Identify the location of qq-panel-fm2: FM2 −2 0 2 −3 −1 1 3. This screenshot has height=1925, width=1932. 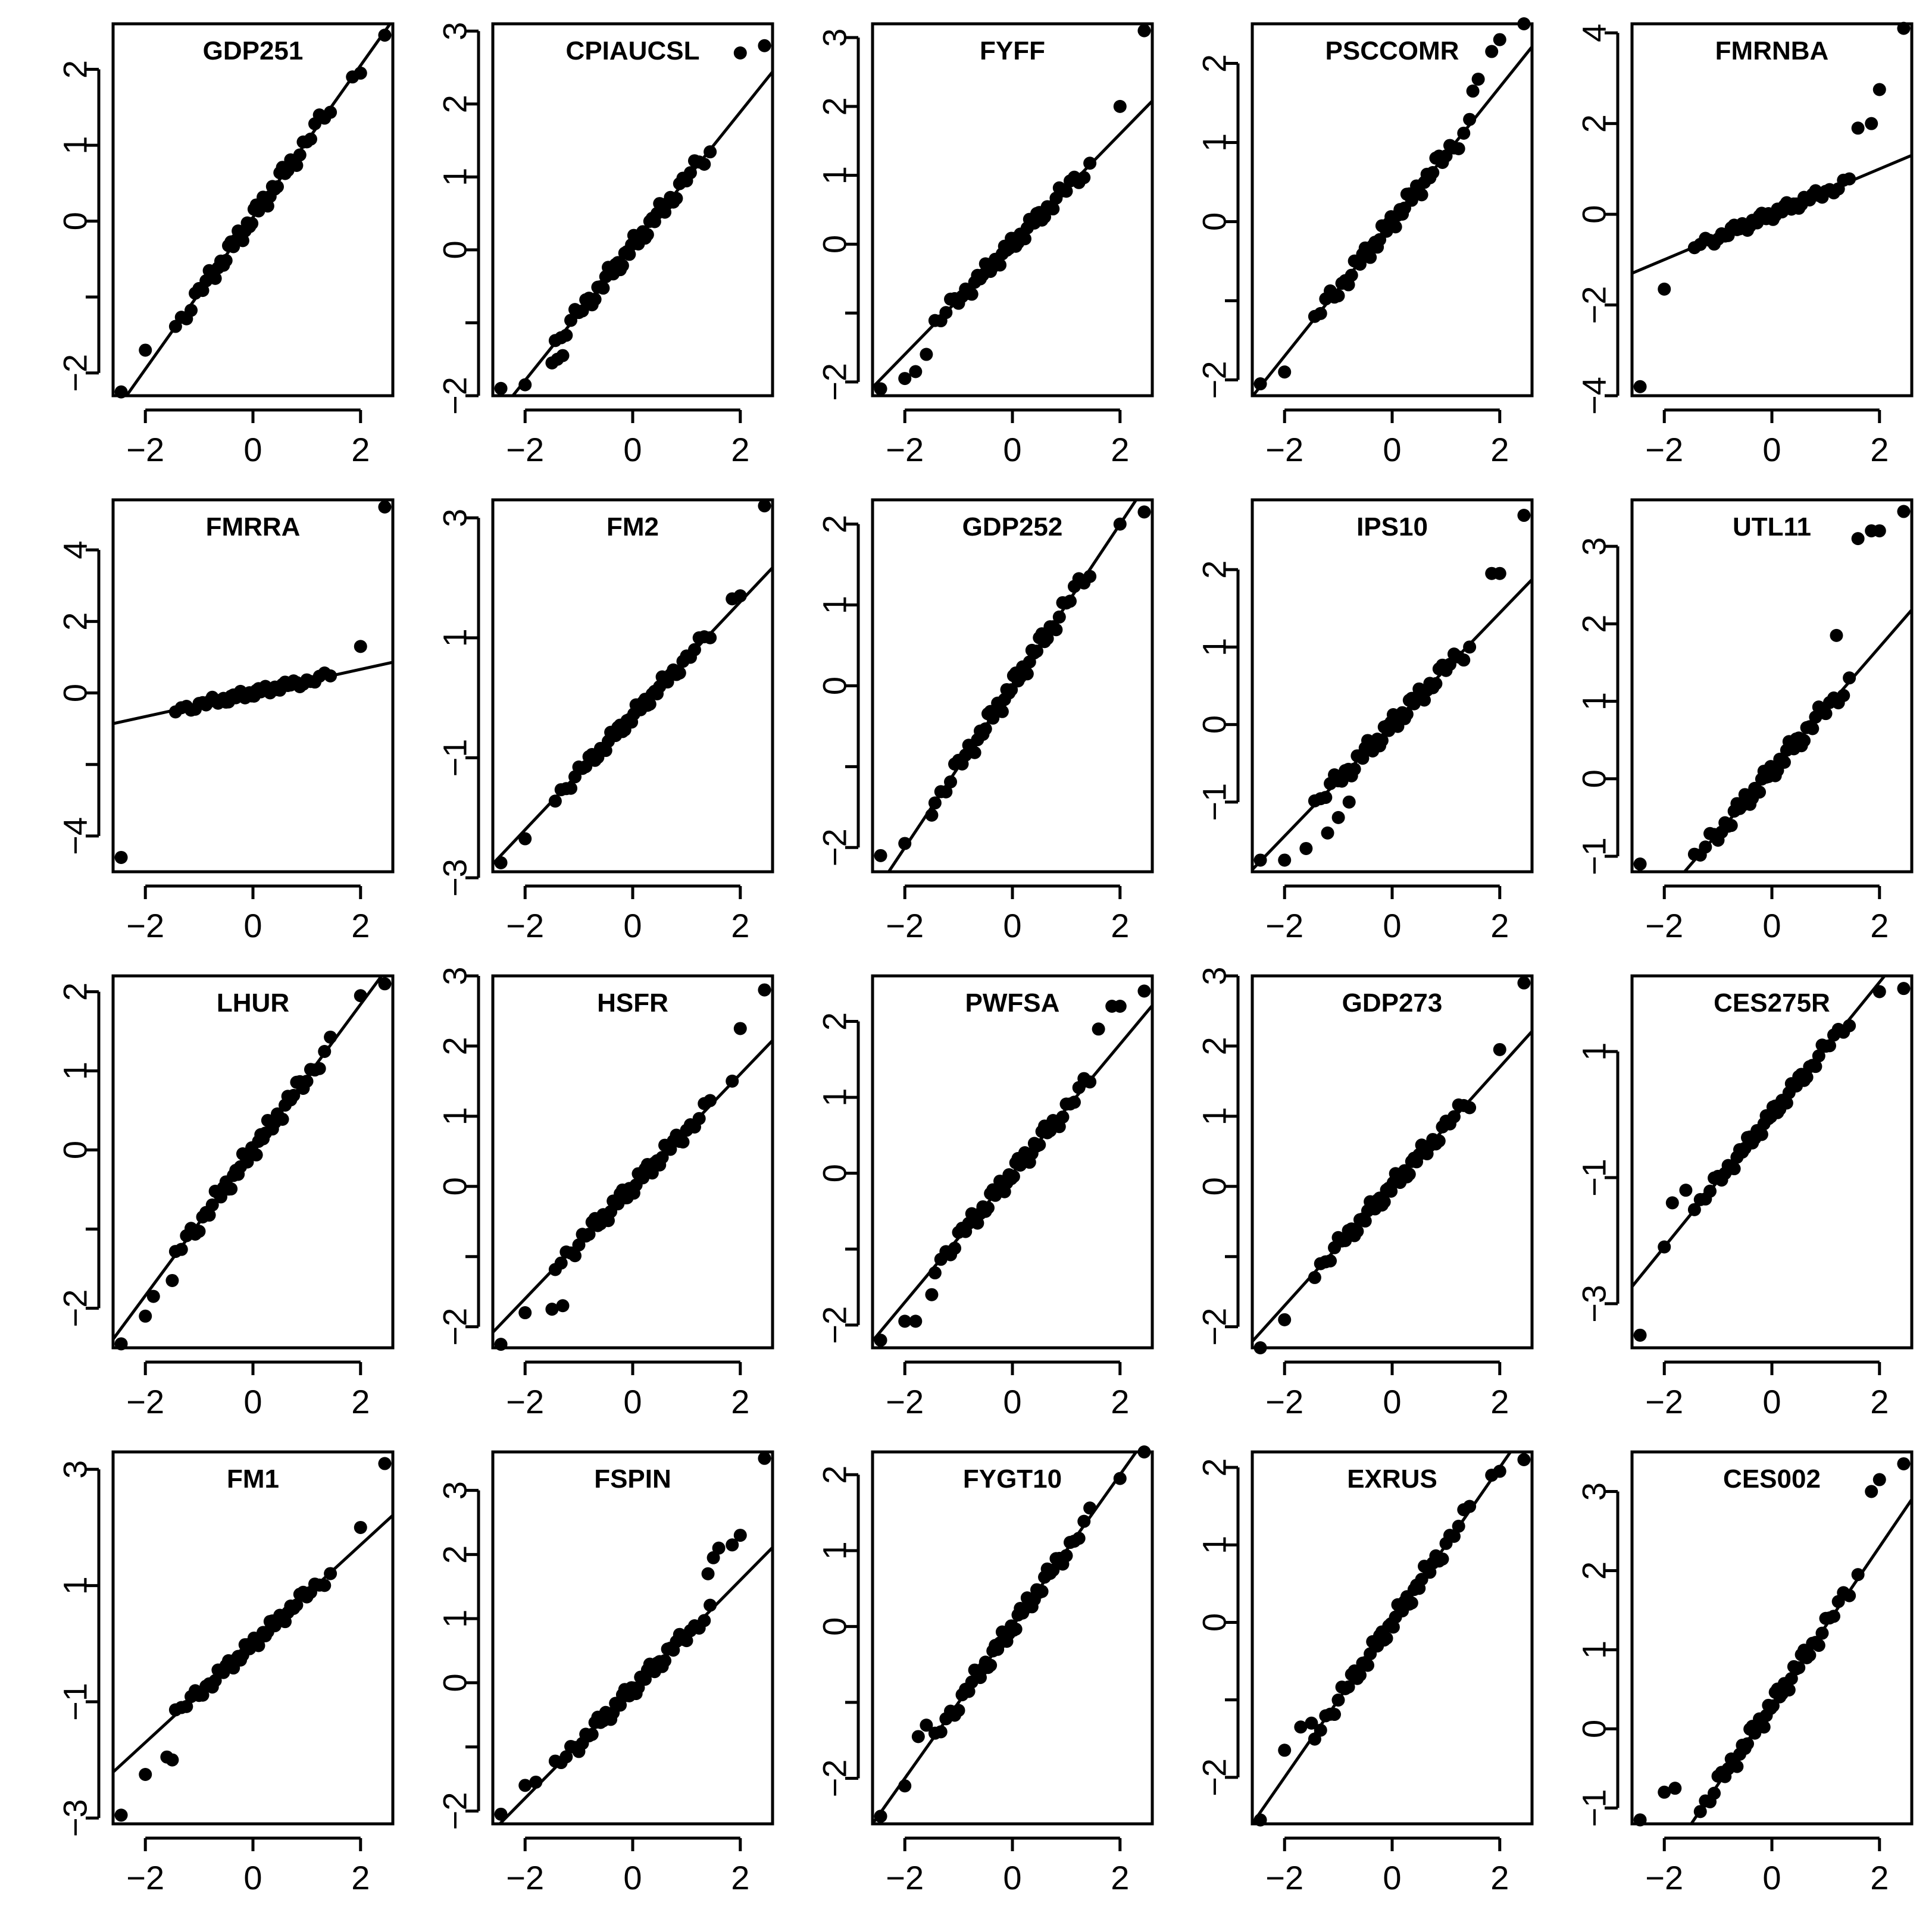
(605, 721).